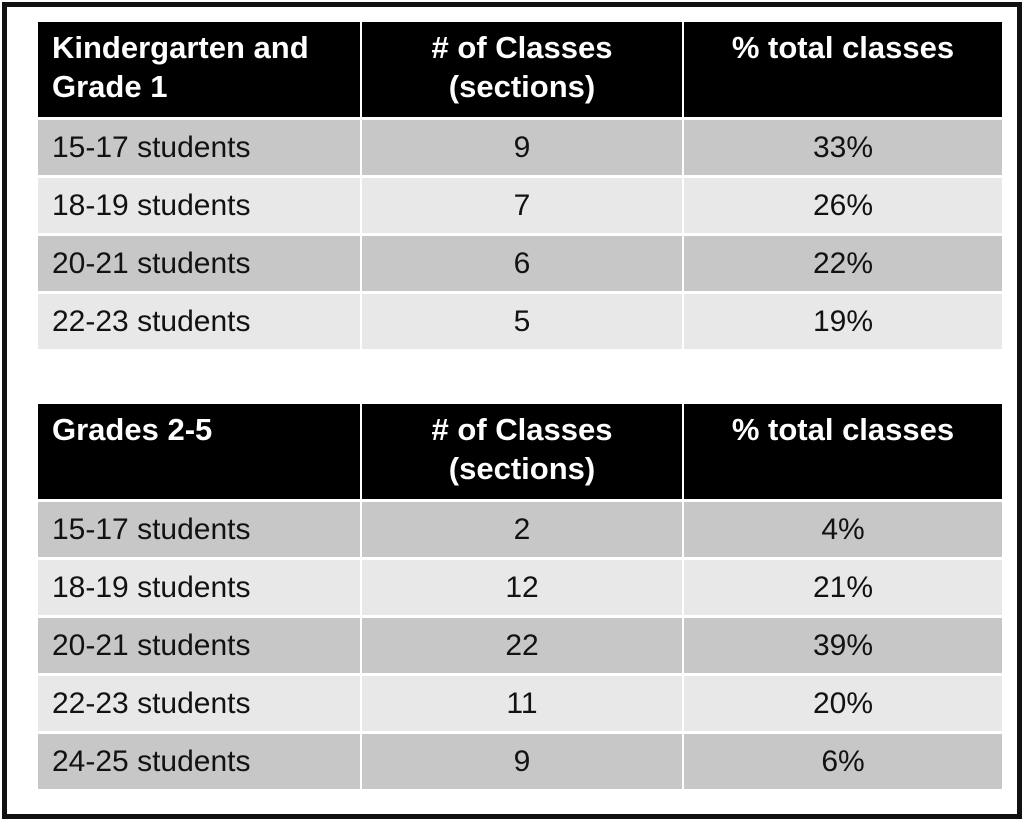 This screenshot has height=821, width=1024. What do you see at coordinates (843, 529) in the screenshot?
I see `percent-value: 4%` at bounding box center [843, 529].